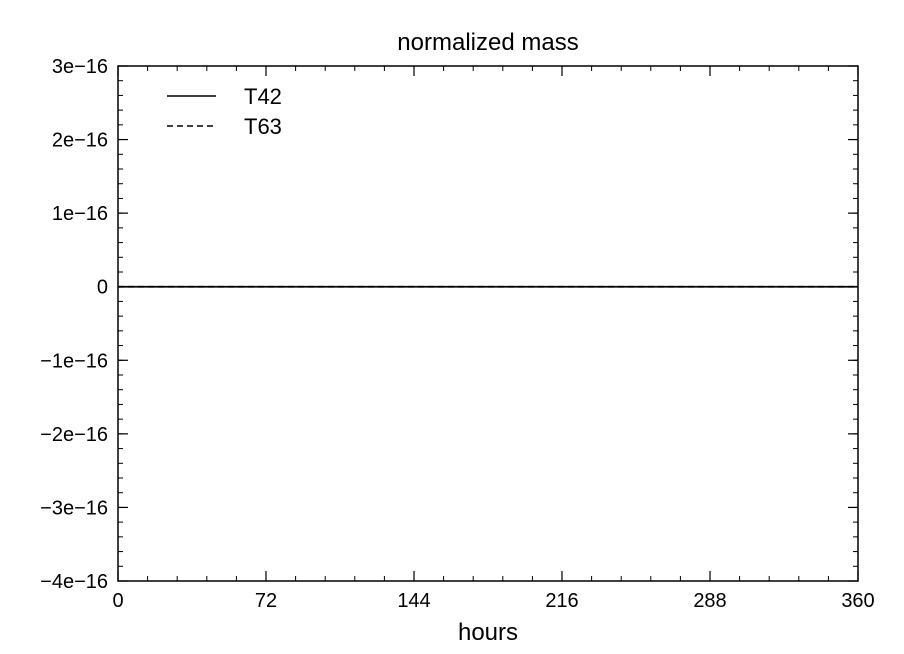 The image size is (904, 654). Describe the element at coordinates (74, 435) in the screenshot. I see `y-tick-label: −2e−16` at that location.